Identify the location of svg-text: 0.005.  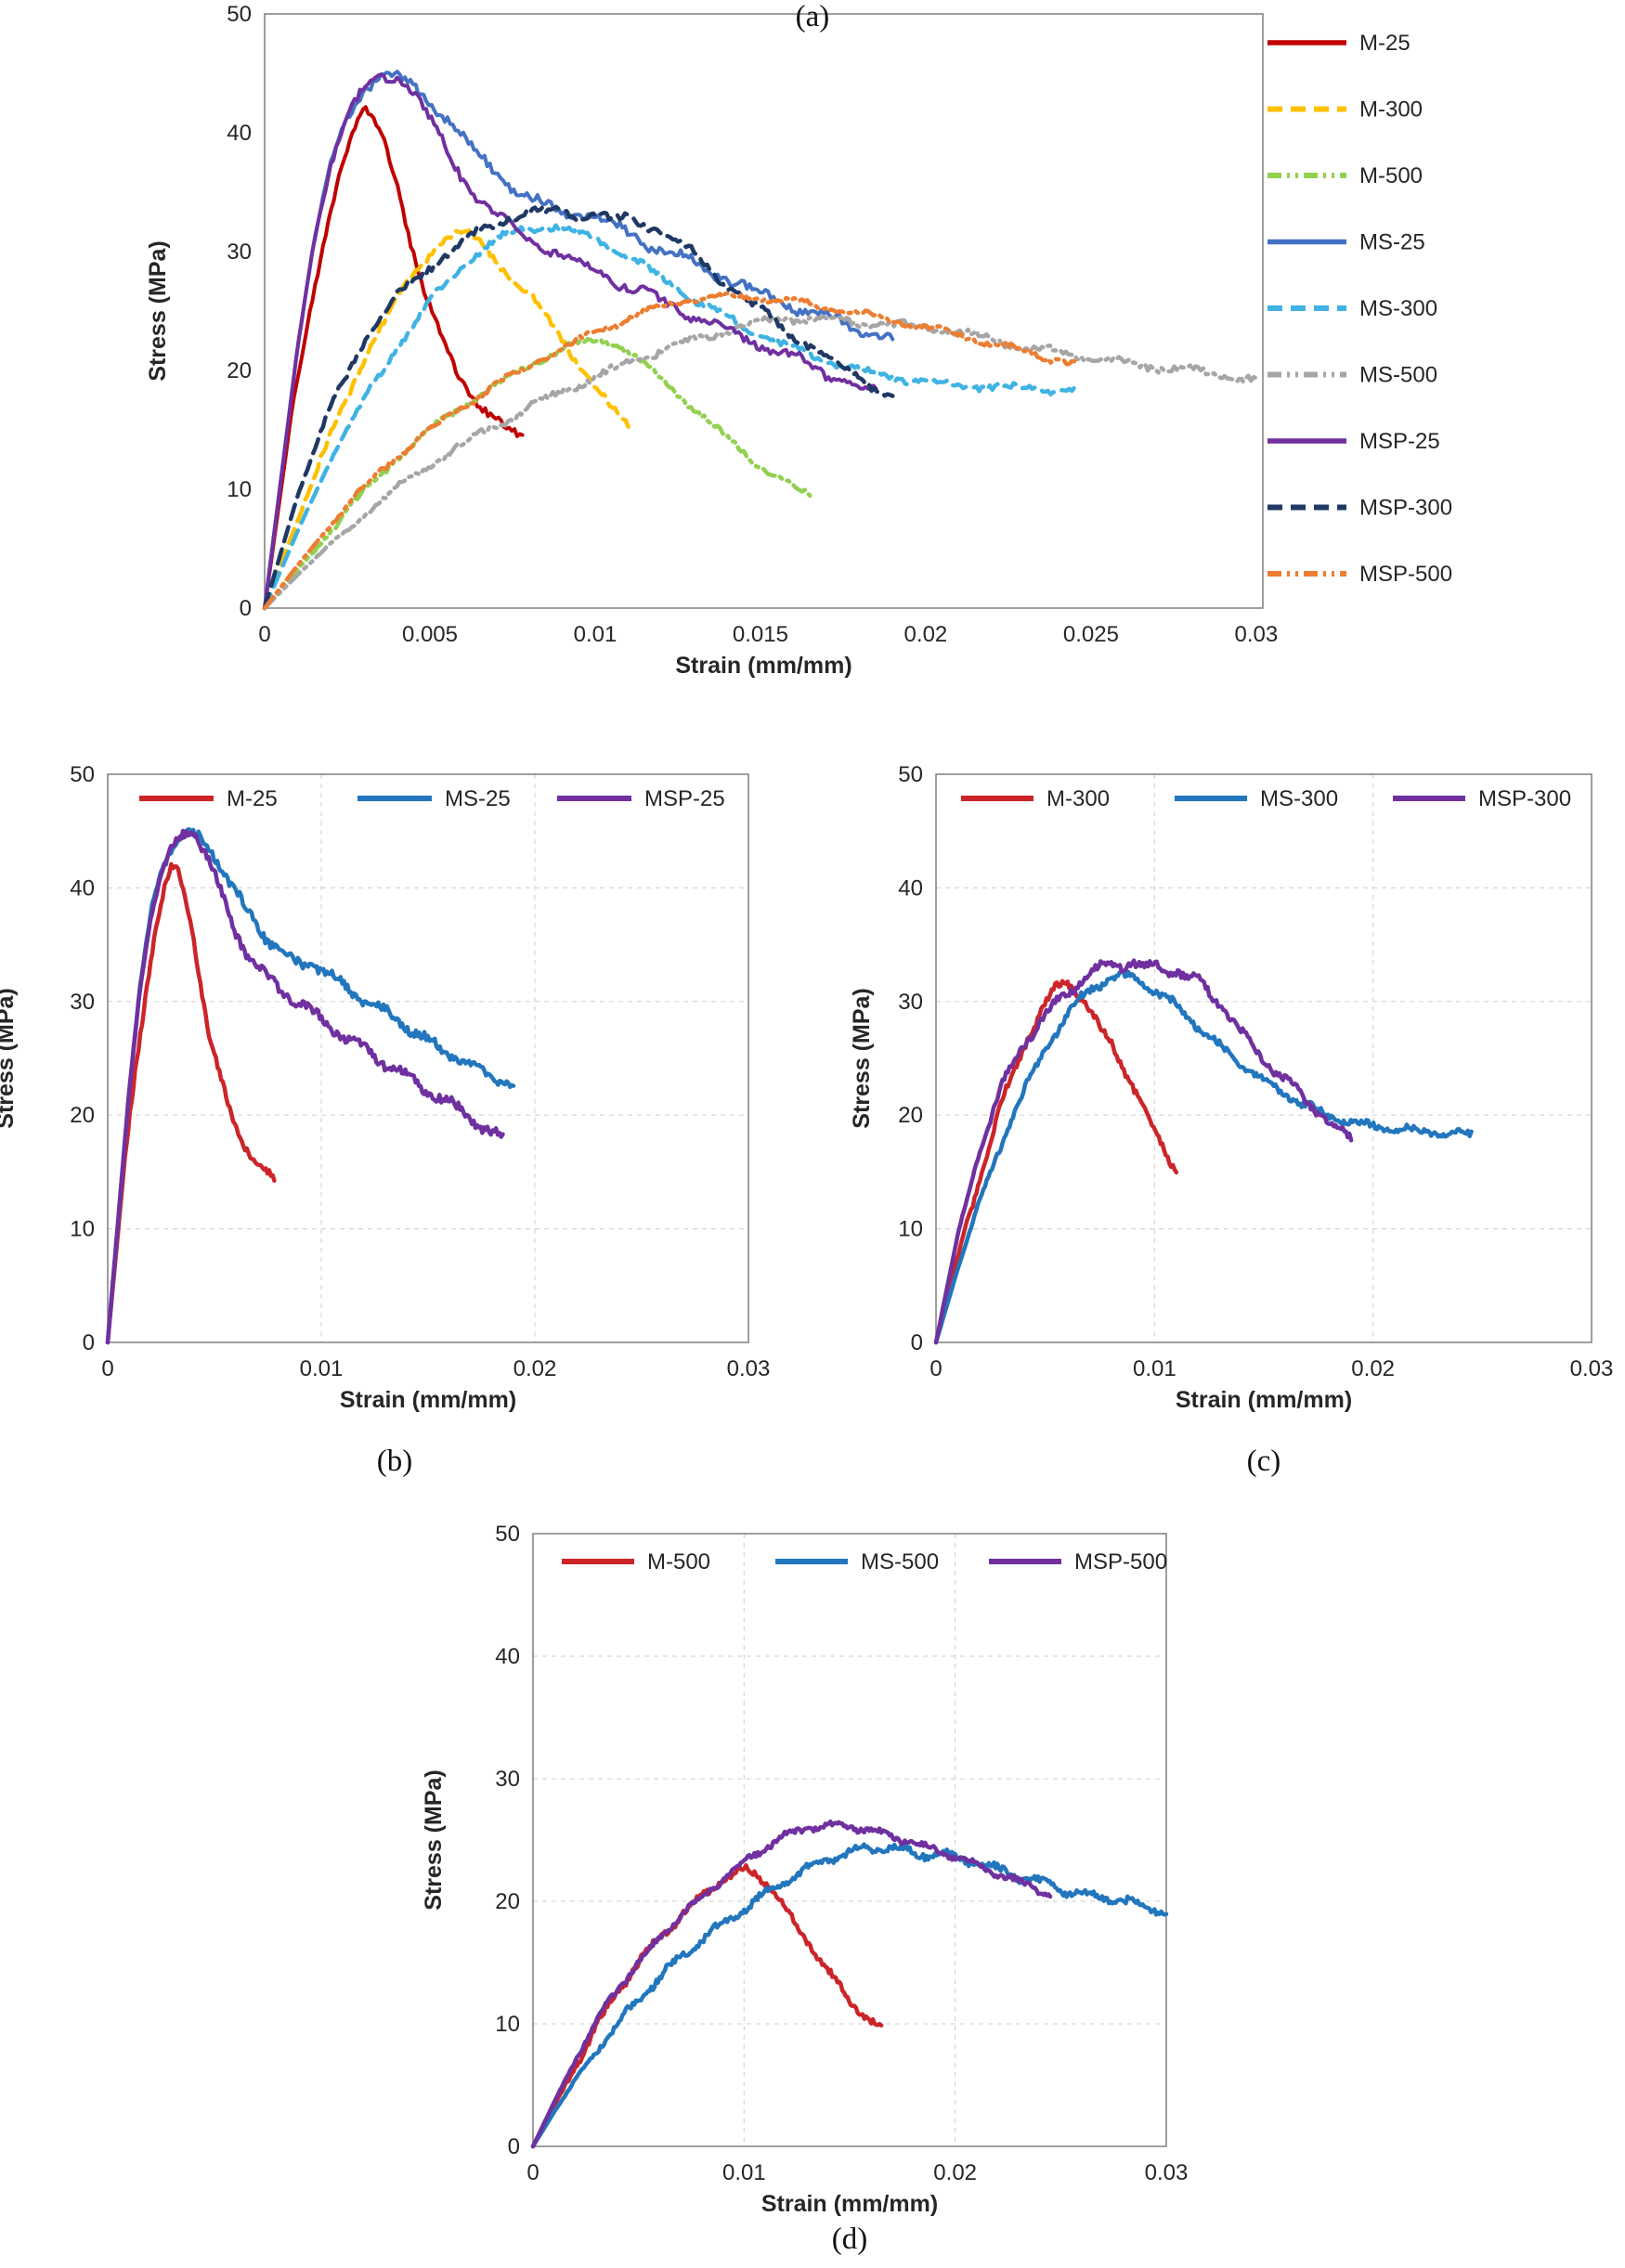
(430, 634).